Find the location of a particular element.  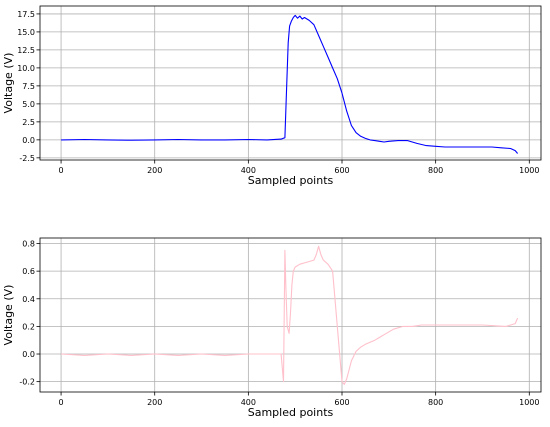

y-tick-label: -0.2 is located at coordinates (27, 382).